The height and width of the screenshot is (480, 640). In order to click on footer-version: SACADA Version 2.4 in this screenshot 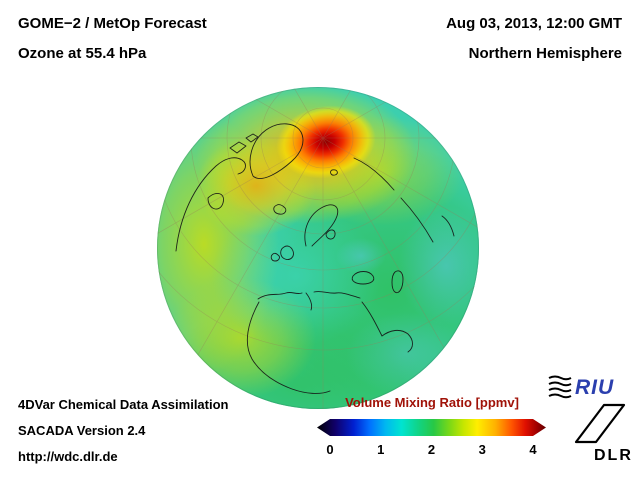, I will do `click(82, 430)`.